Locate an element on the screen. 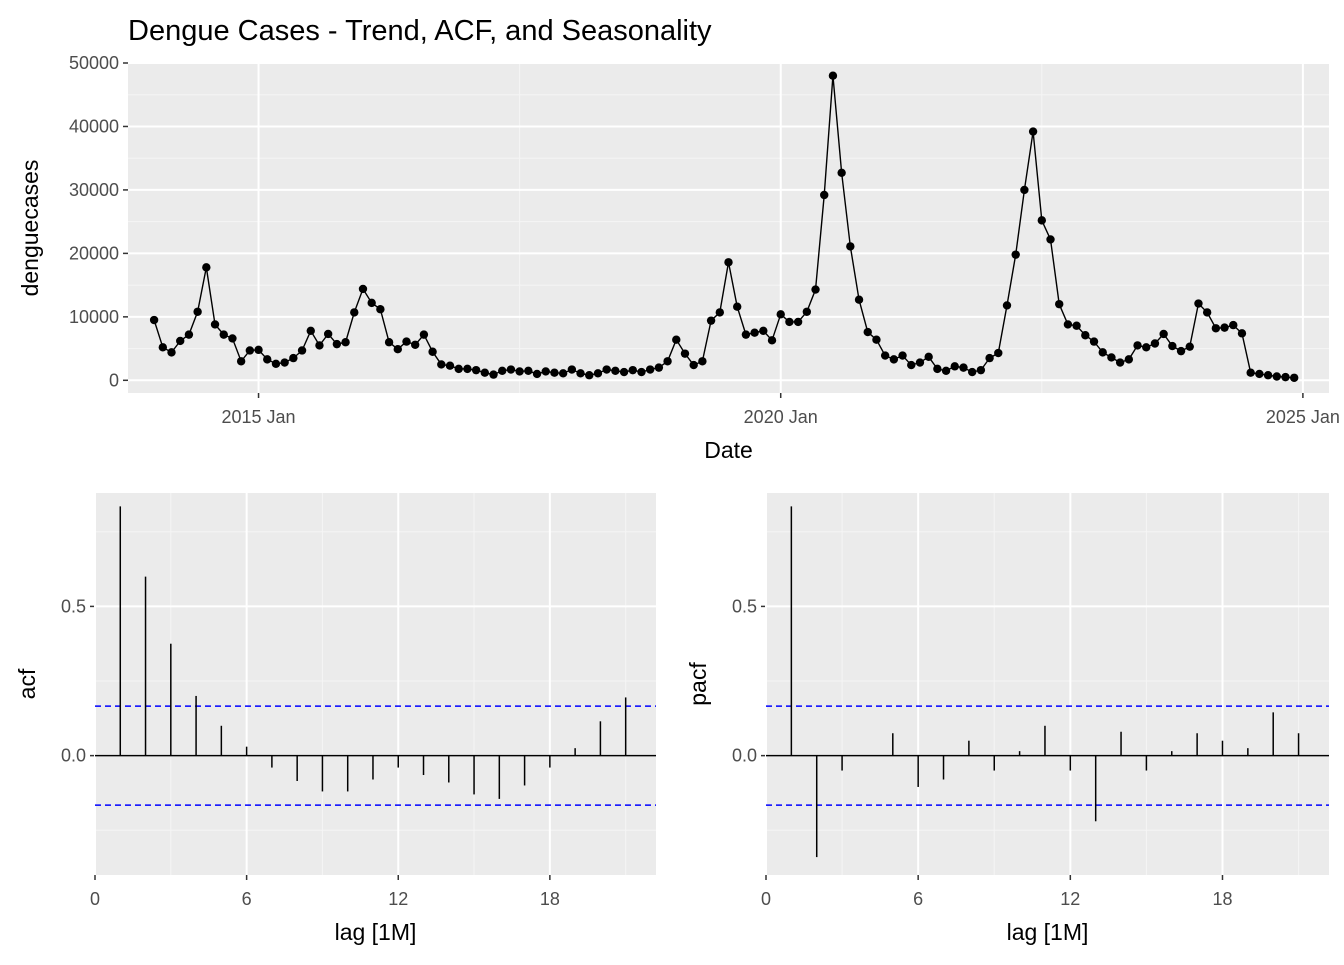 This screenshot has width=1344, height=965. x-axis-title: lag [1M] is located at coordinates (376, 932).